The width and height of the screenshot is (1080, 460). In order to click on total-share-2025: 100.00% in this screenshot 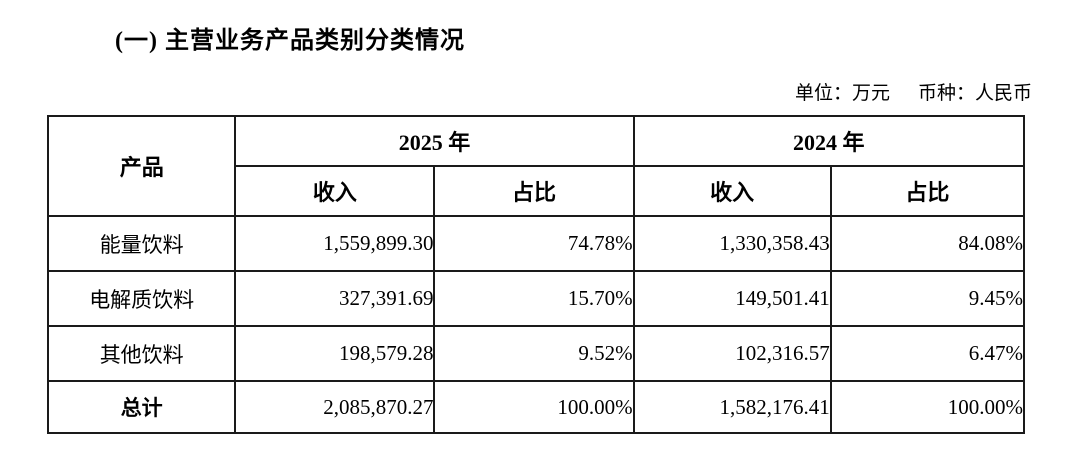, I will do `click(534, 407)`.